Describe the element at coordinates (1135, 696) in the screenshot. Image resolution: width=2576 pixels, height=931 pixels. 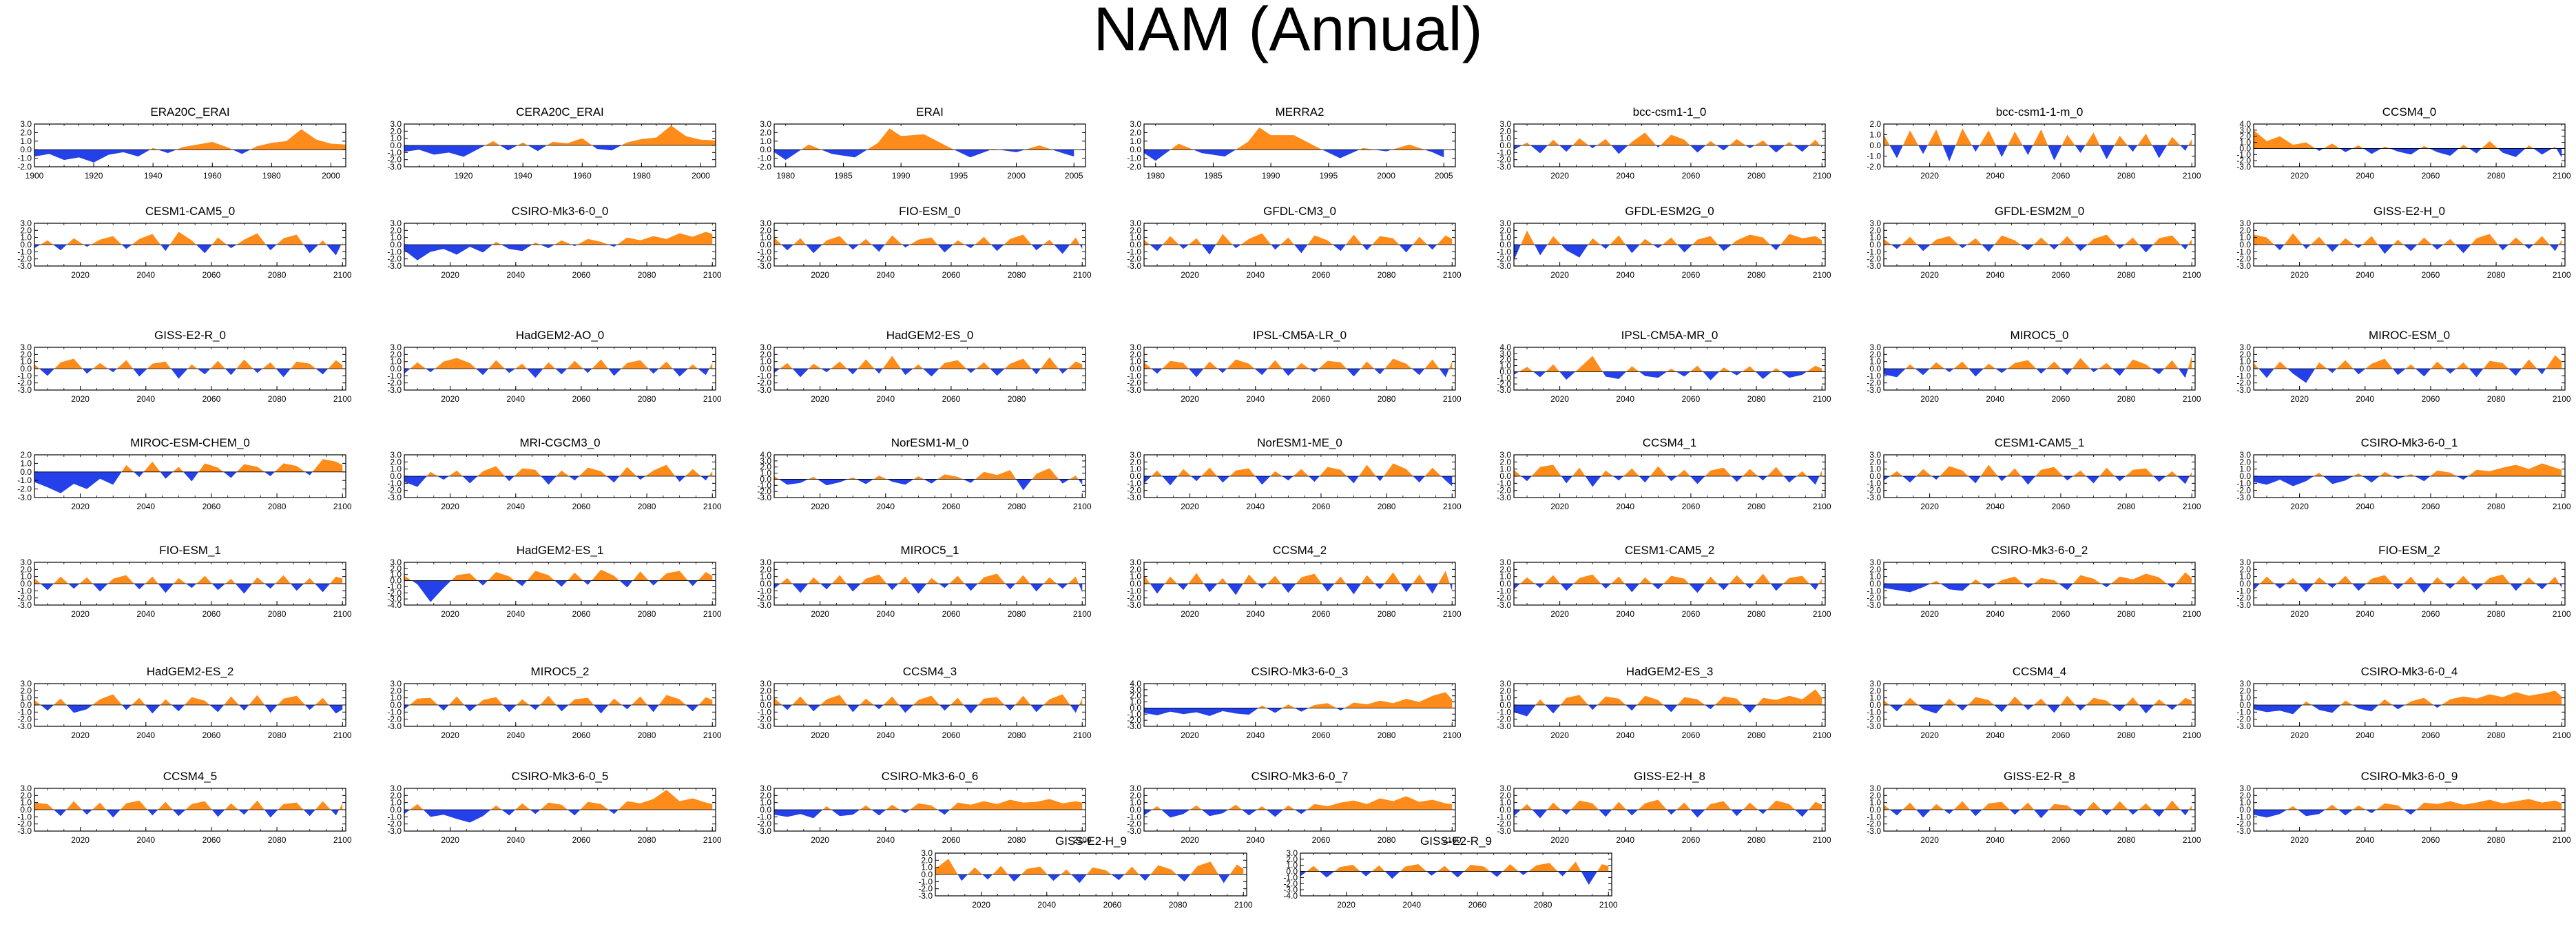
I see `y-tick-label: 2.0` at that location.